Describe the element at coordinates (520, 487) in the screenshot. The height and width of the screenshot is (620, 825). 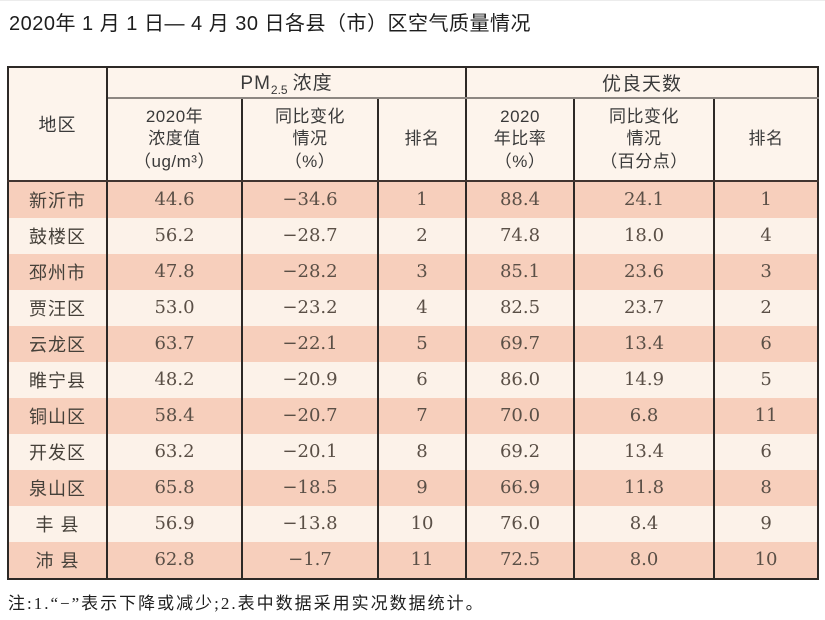
I see `good-rate-cell: 66.9` at that location.